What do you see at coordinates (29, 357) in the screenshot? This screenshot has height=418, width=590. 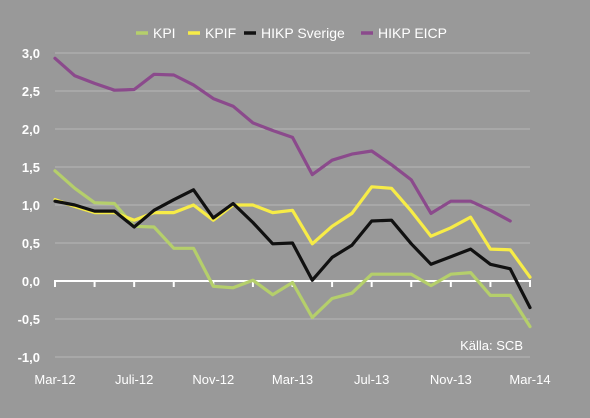 I see `y-tick-label: -1,0` at bounding box center [29, 357].